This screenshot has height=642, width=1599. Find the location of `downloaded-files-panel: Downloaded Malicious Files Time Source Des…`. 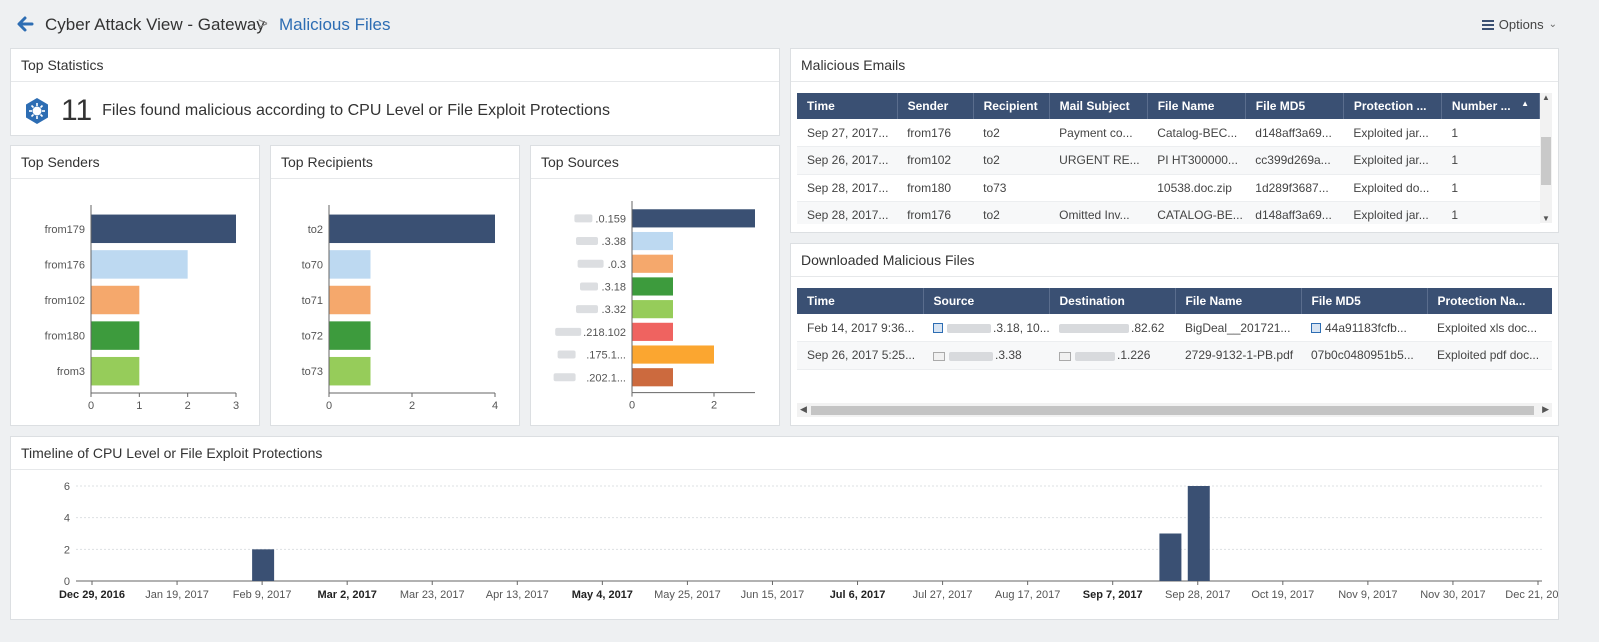

downloaded-files-panel: Downloaded Malicious Files Time Source Des… is located at coordinates (1174, 334).